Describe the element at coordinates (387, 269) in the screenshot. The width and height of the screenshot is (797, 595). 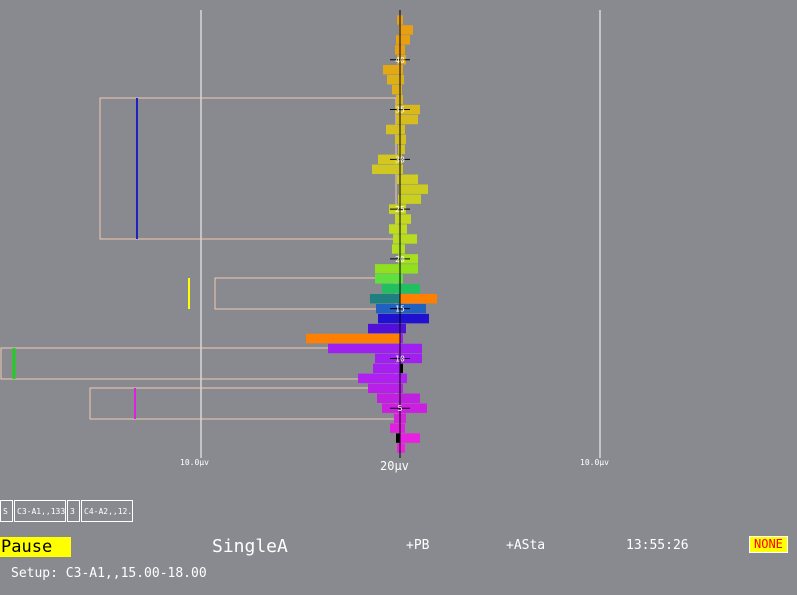
I see `histogram-bar-19-left` at that location.